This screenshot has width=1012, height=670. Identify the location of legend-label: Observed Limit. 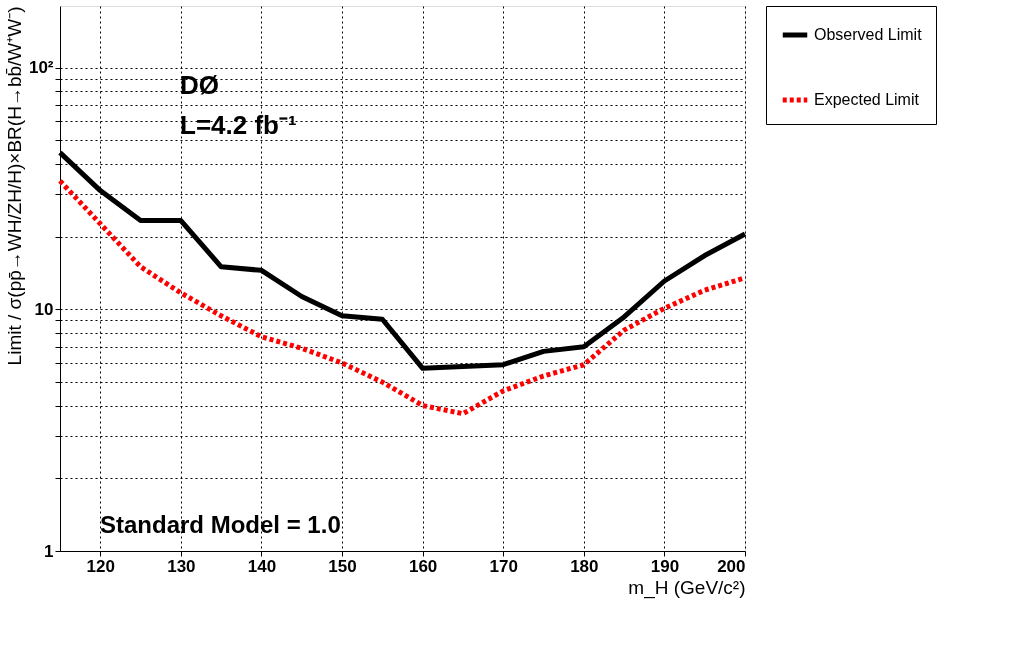
(868, 34).